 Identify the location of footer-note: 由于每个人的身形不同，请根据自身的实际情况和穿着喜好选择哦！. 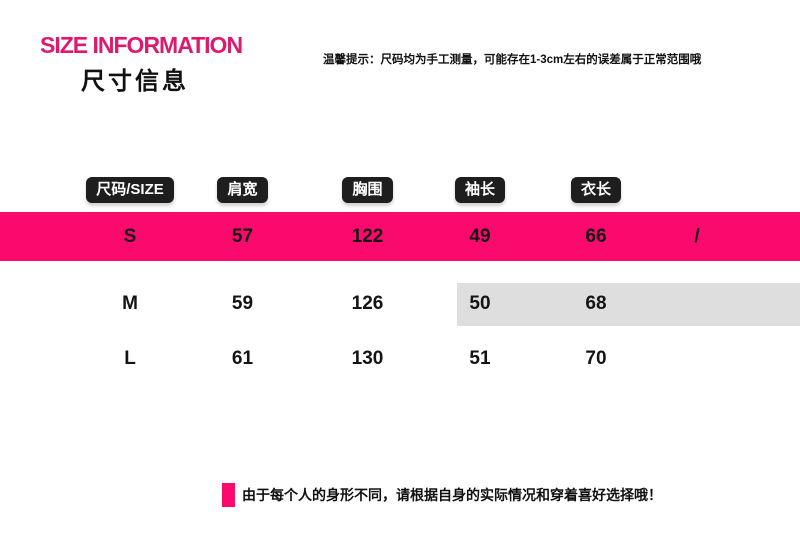
(442, 495).